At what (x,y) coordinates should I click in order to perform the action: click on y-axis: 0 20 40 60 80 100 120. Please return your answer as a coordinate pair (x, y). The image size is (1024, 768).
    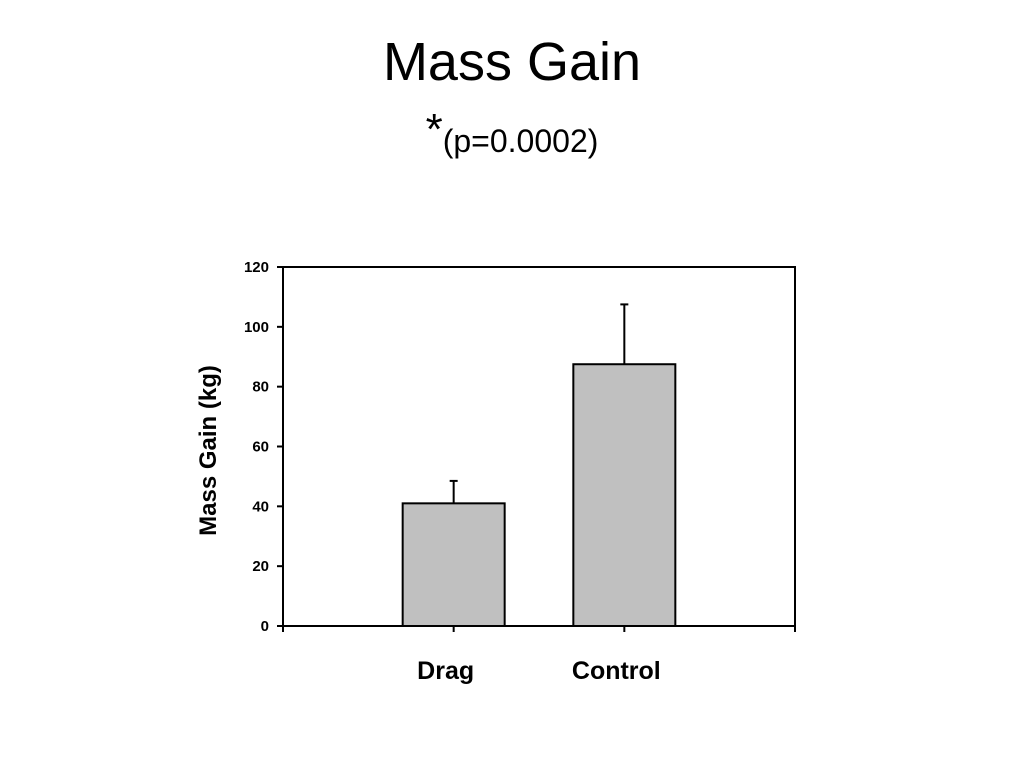
    Looking at the image, I should click on (263, 447).